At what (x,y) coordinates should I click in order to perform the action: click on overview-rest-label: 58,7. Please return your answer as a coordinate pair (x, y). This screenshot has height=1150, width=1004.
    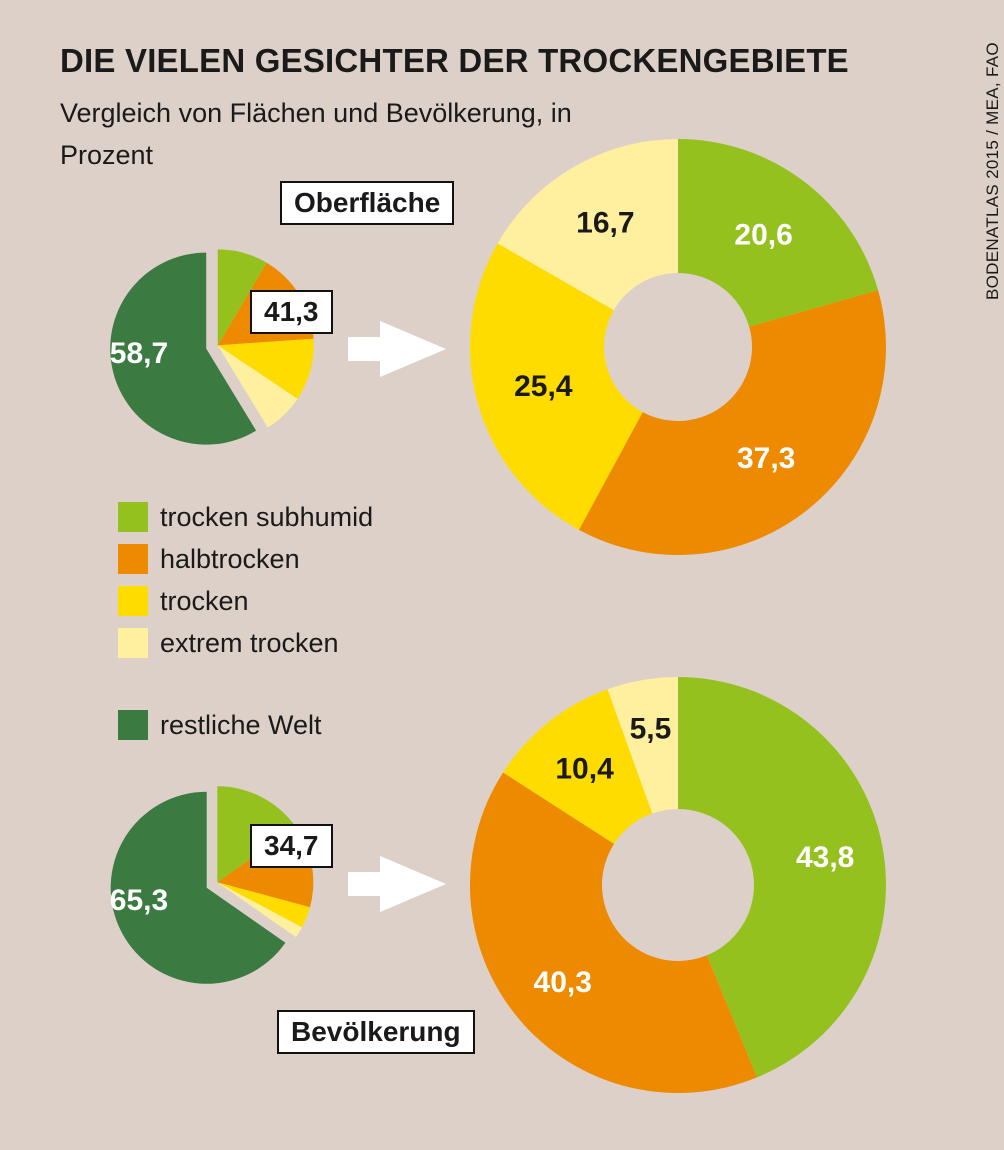
    Looking at the image, I should click on (139, 353).